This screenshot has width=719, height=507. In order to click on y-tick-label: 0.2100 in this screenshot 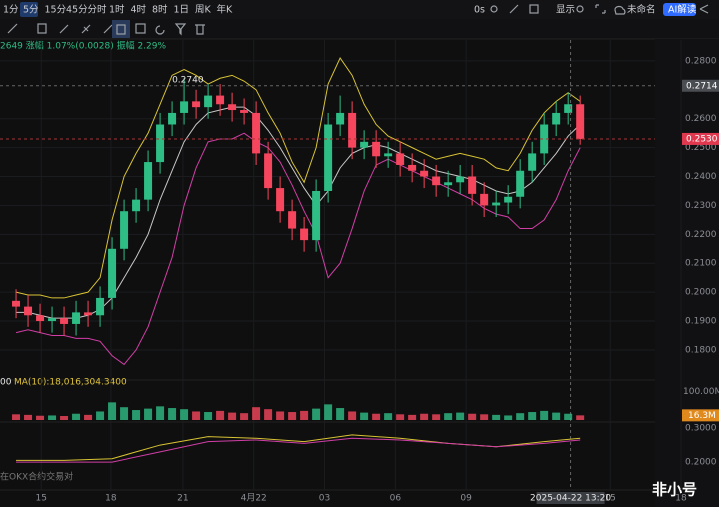, I will do `click(701, 264)`.